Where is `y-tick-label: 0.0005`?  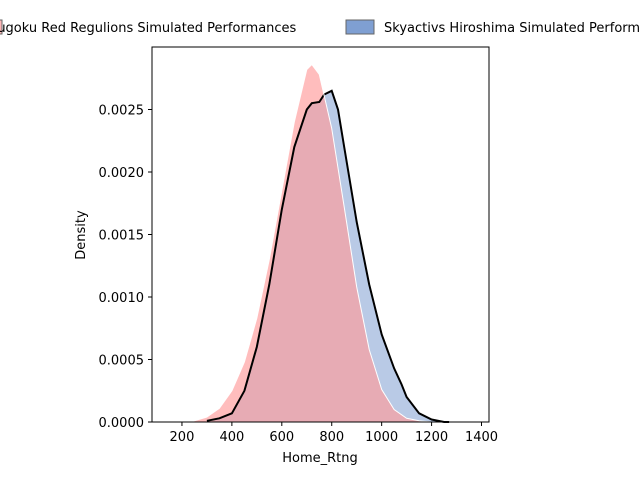 y-tick-label: 0.0005 is located at coordinates (122, 361).